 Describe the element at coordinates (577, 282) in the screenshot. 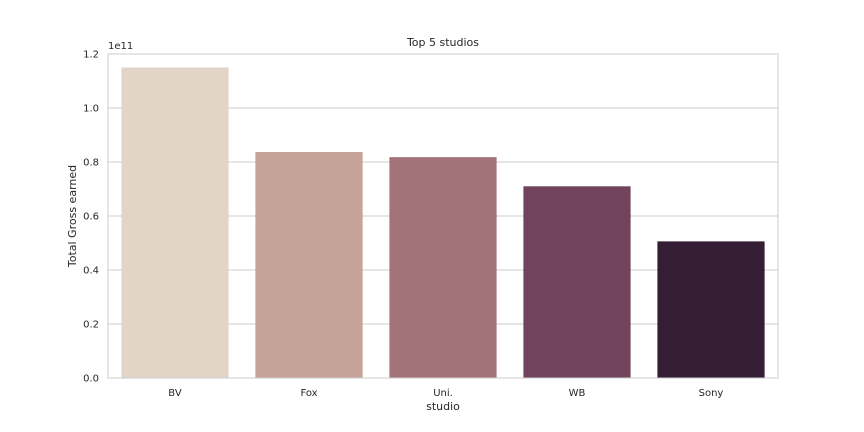

I see `bar-wb` at that location.